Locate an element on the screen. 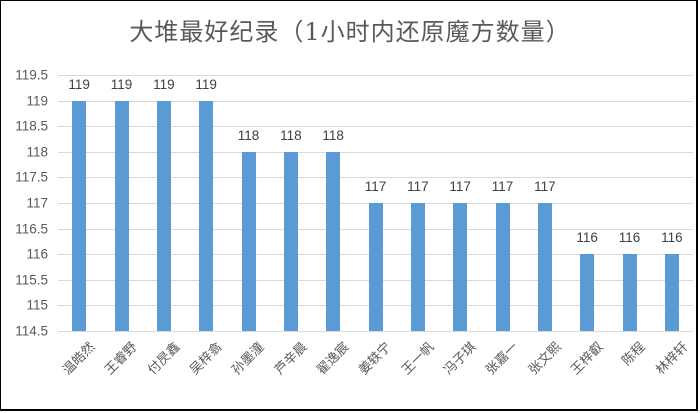 The height and width of the screenshot is (413, 700). y-tick-label: 115 is located at coordinates (37, 305).